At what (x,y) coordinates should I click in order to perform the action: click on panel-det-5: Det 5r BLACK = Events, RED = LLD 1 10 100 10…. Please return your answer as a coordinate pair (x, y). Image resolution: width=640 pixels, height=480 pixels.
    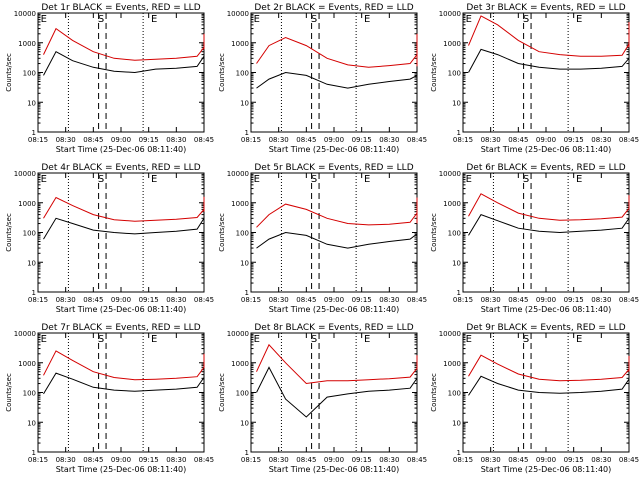
    Looking at the image, I should click on (322, 238).